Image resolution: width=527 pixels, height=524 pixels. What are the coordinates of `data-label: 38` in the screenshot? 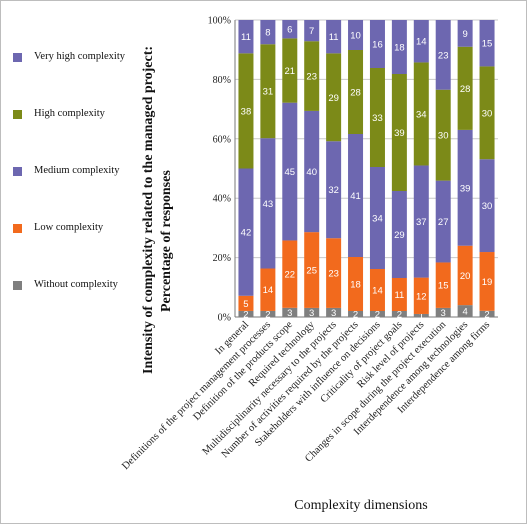 It's located at (246, 111).